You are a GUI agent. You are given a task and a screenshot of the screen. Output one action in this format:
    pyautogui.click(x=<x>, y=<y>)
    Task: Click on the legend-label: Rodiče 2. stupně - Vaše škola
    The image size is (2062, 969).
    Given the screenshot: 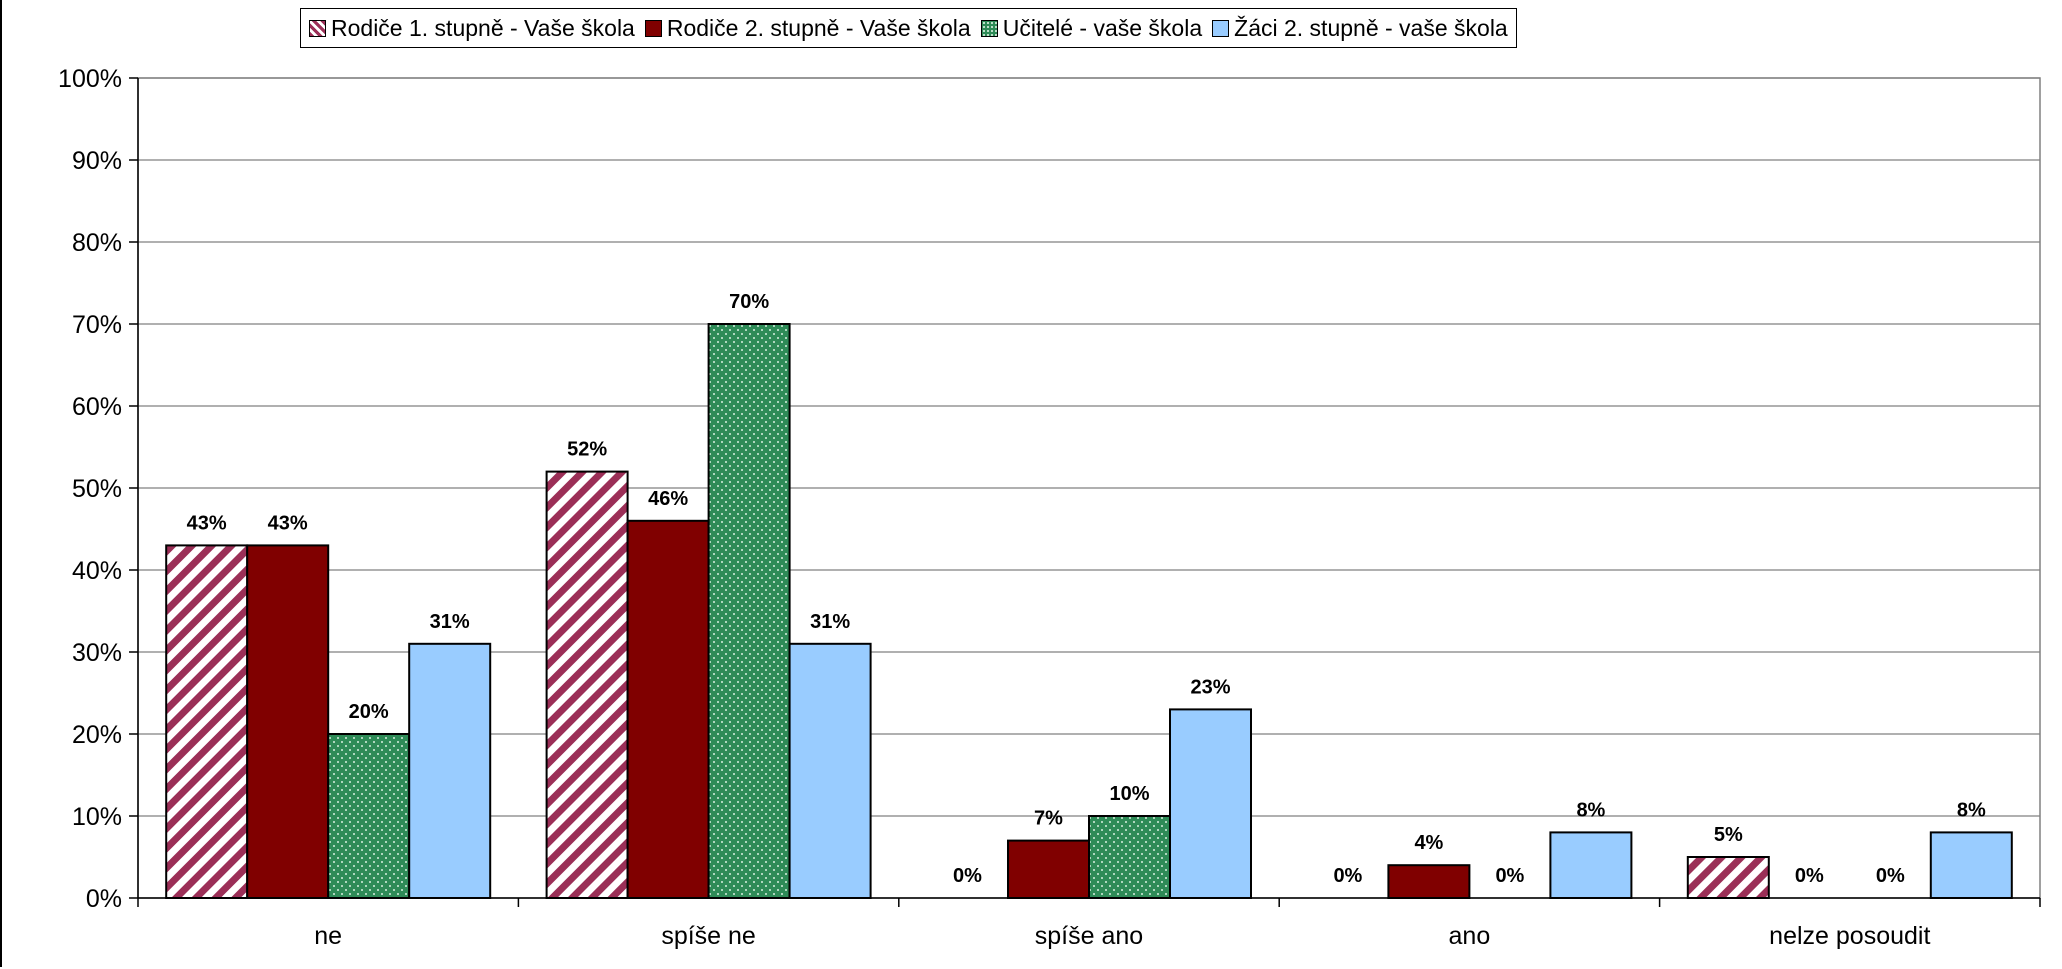 What is the action you would take?
    pyautogui.click(x=818, y=27)
    